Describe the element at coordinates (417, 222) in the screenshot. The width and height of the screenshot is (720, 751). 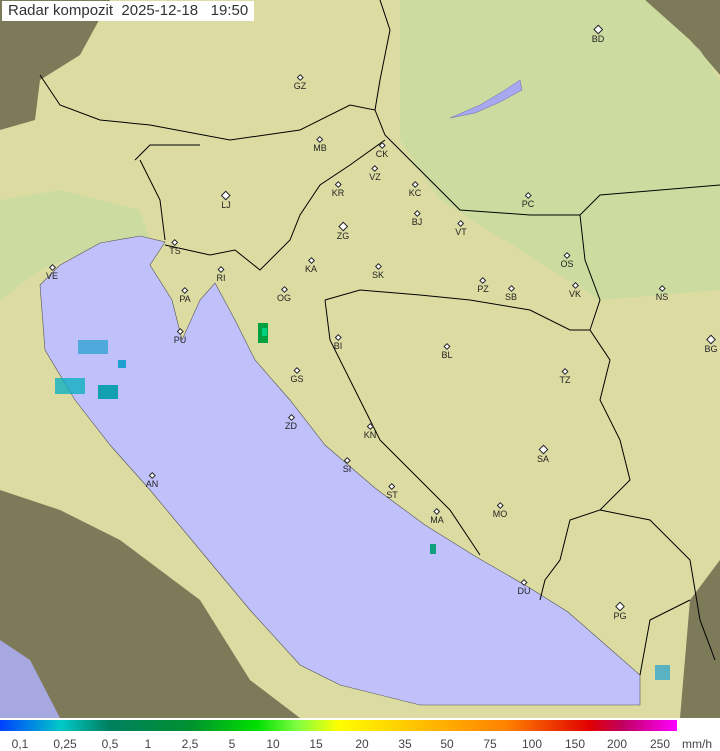
I see `city-label: BJ` at that location.